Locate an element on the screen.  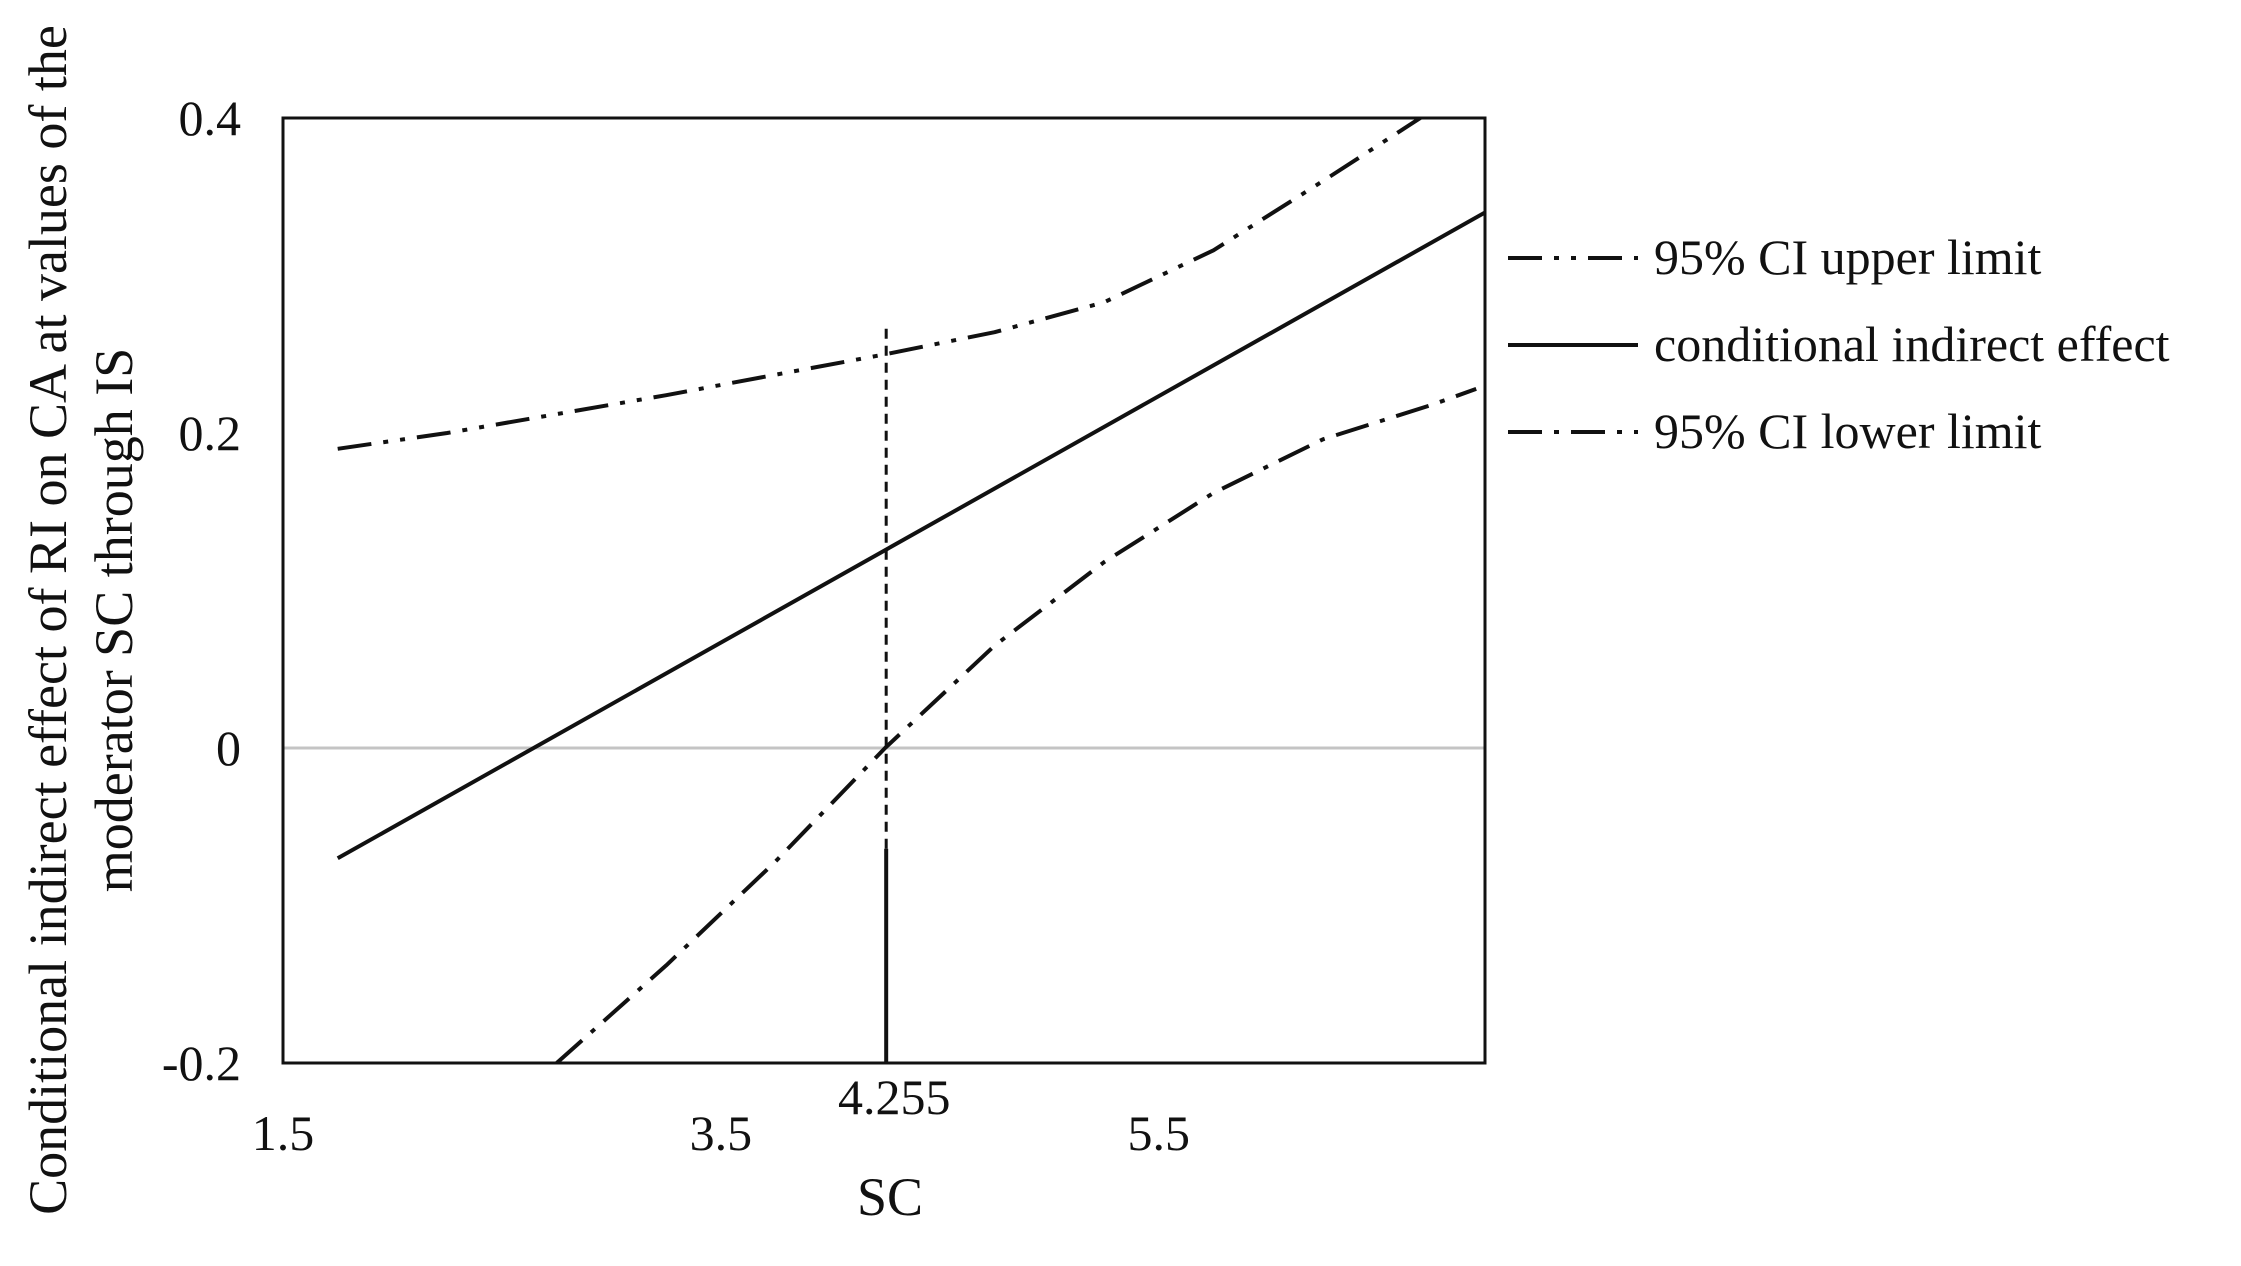
x-tick-label: 5.5 is located at coordinates (1159, 1133).